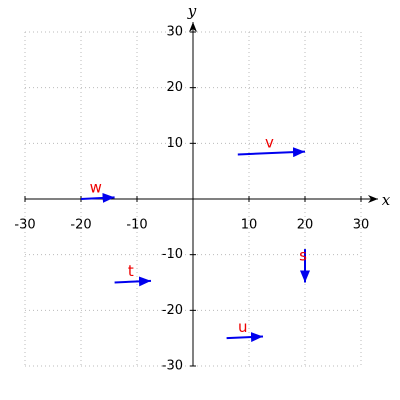 This screenshot has width=400, height=400. I want to click on x-tick-label: -30, so click(24, 225).